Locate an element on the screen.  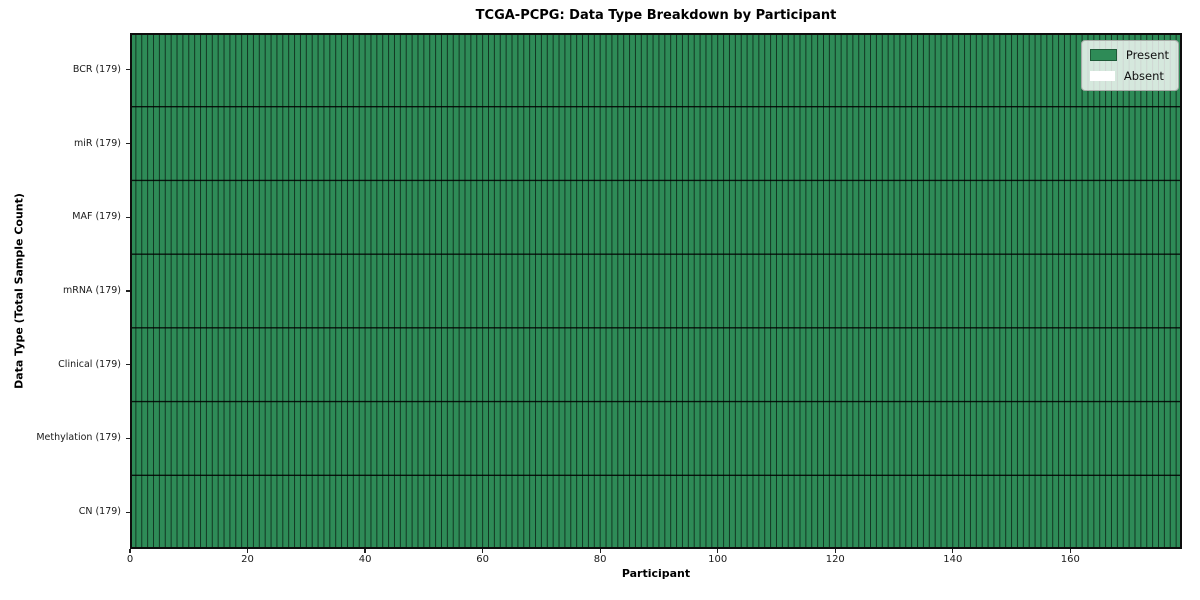
x-tick-label-160: 160 is located at coordinates (1070, 559).